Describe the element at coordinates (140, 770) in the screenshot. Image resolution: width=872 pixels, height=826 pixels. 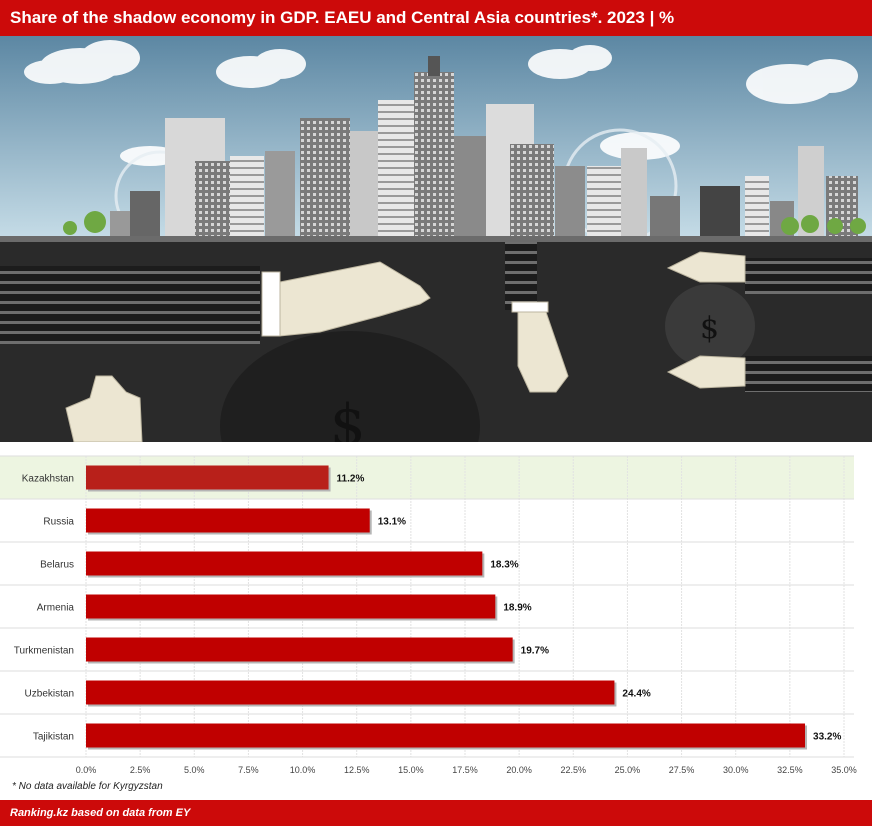
I see `x-tick-label: 2.5%` at that location.